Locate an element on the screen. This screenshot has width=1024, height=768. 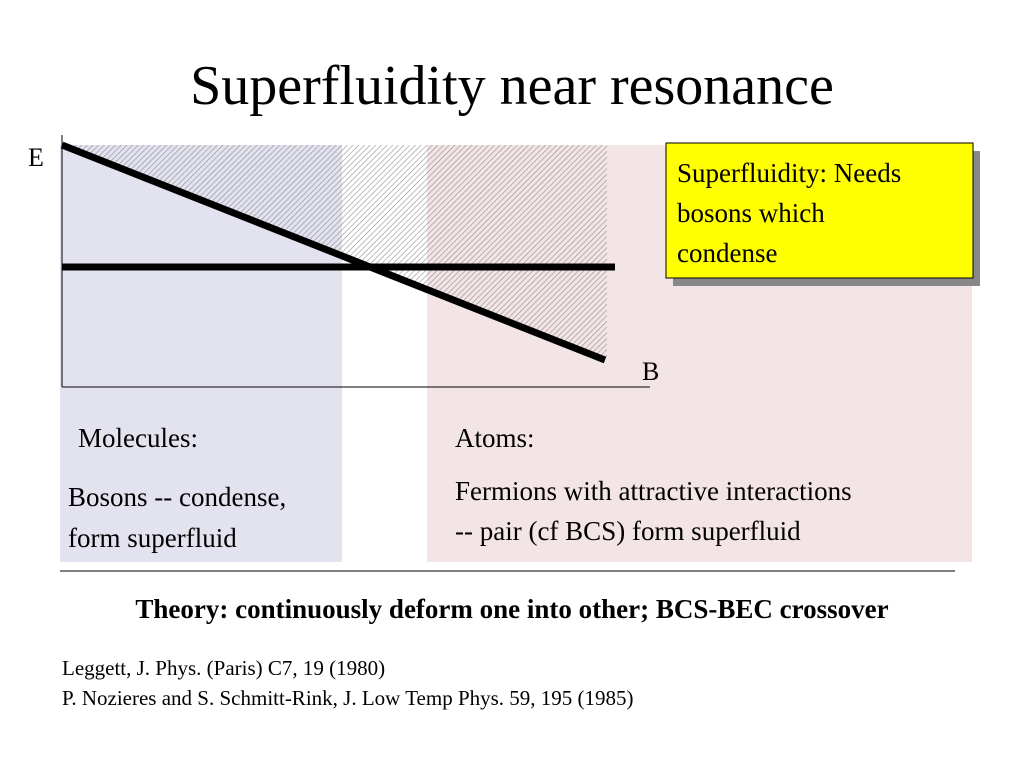
atoms-heading: Atoms: is located at coordinates (495, 438).